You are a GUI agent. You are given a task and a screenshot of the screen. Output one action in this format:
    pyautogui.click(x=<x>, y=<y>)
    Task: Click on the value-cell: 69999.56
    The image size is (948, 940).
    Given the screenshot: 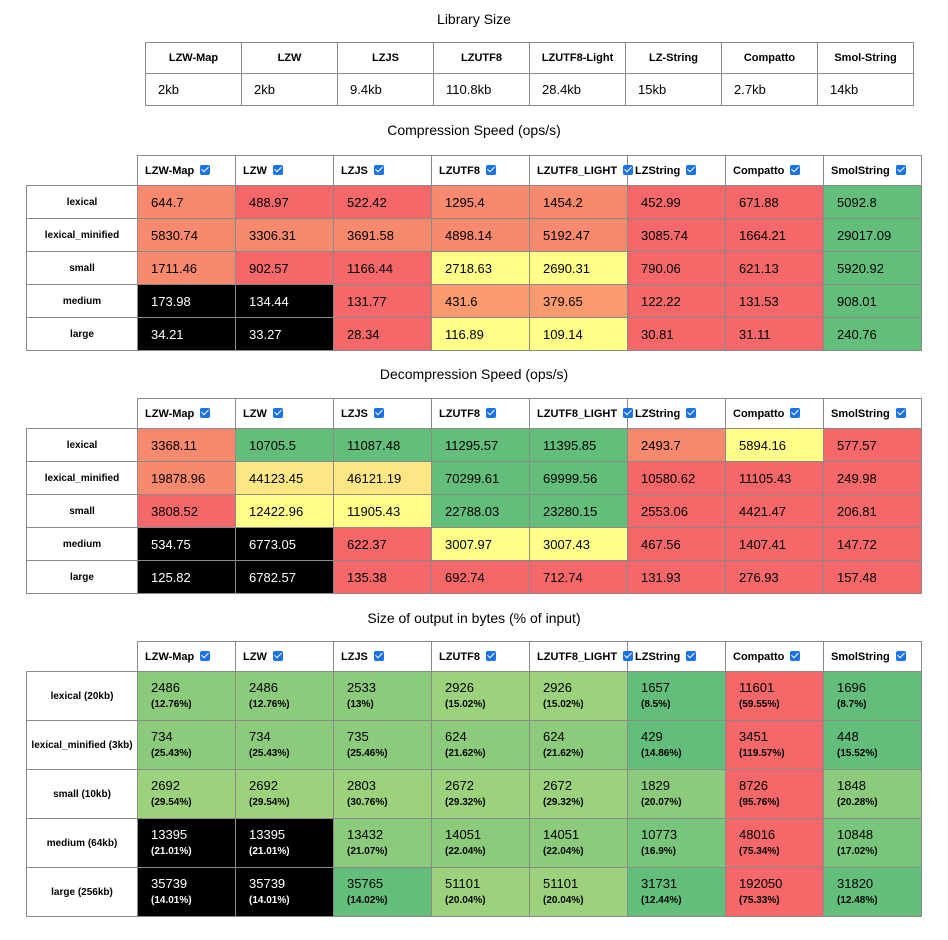 What is the action you would take?
    pyautogui.click(x=578, y=478)
    